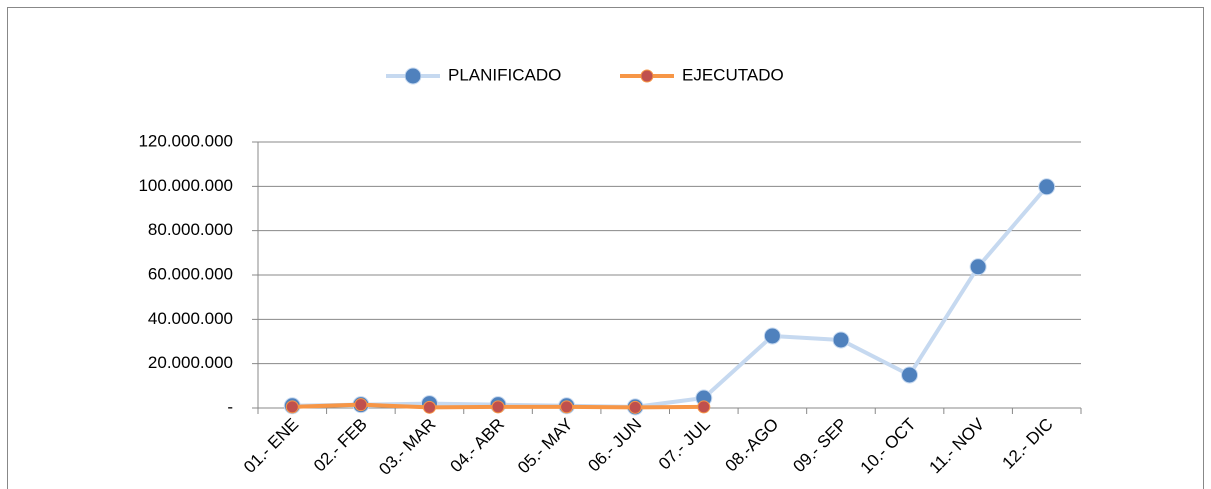 The image size is (1211, 489). Describe the element at coordinates (190, 362) in the screenshot. I see `y-tick-label: 20.000.000` at that location.